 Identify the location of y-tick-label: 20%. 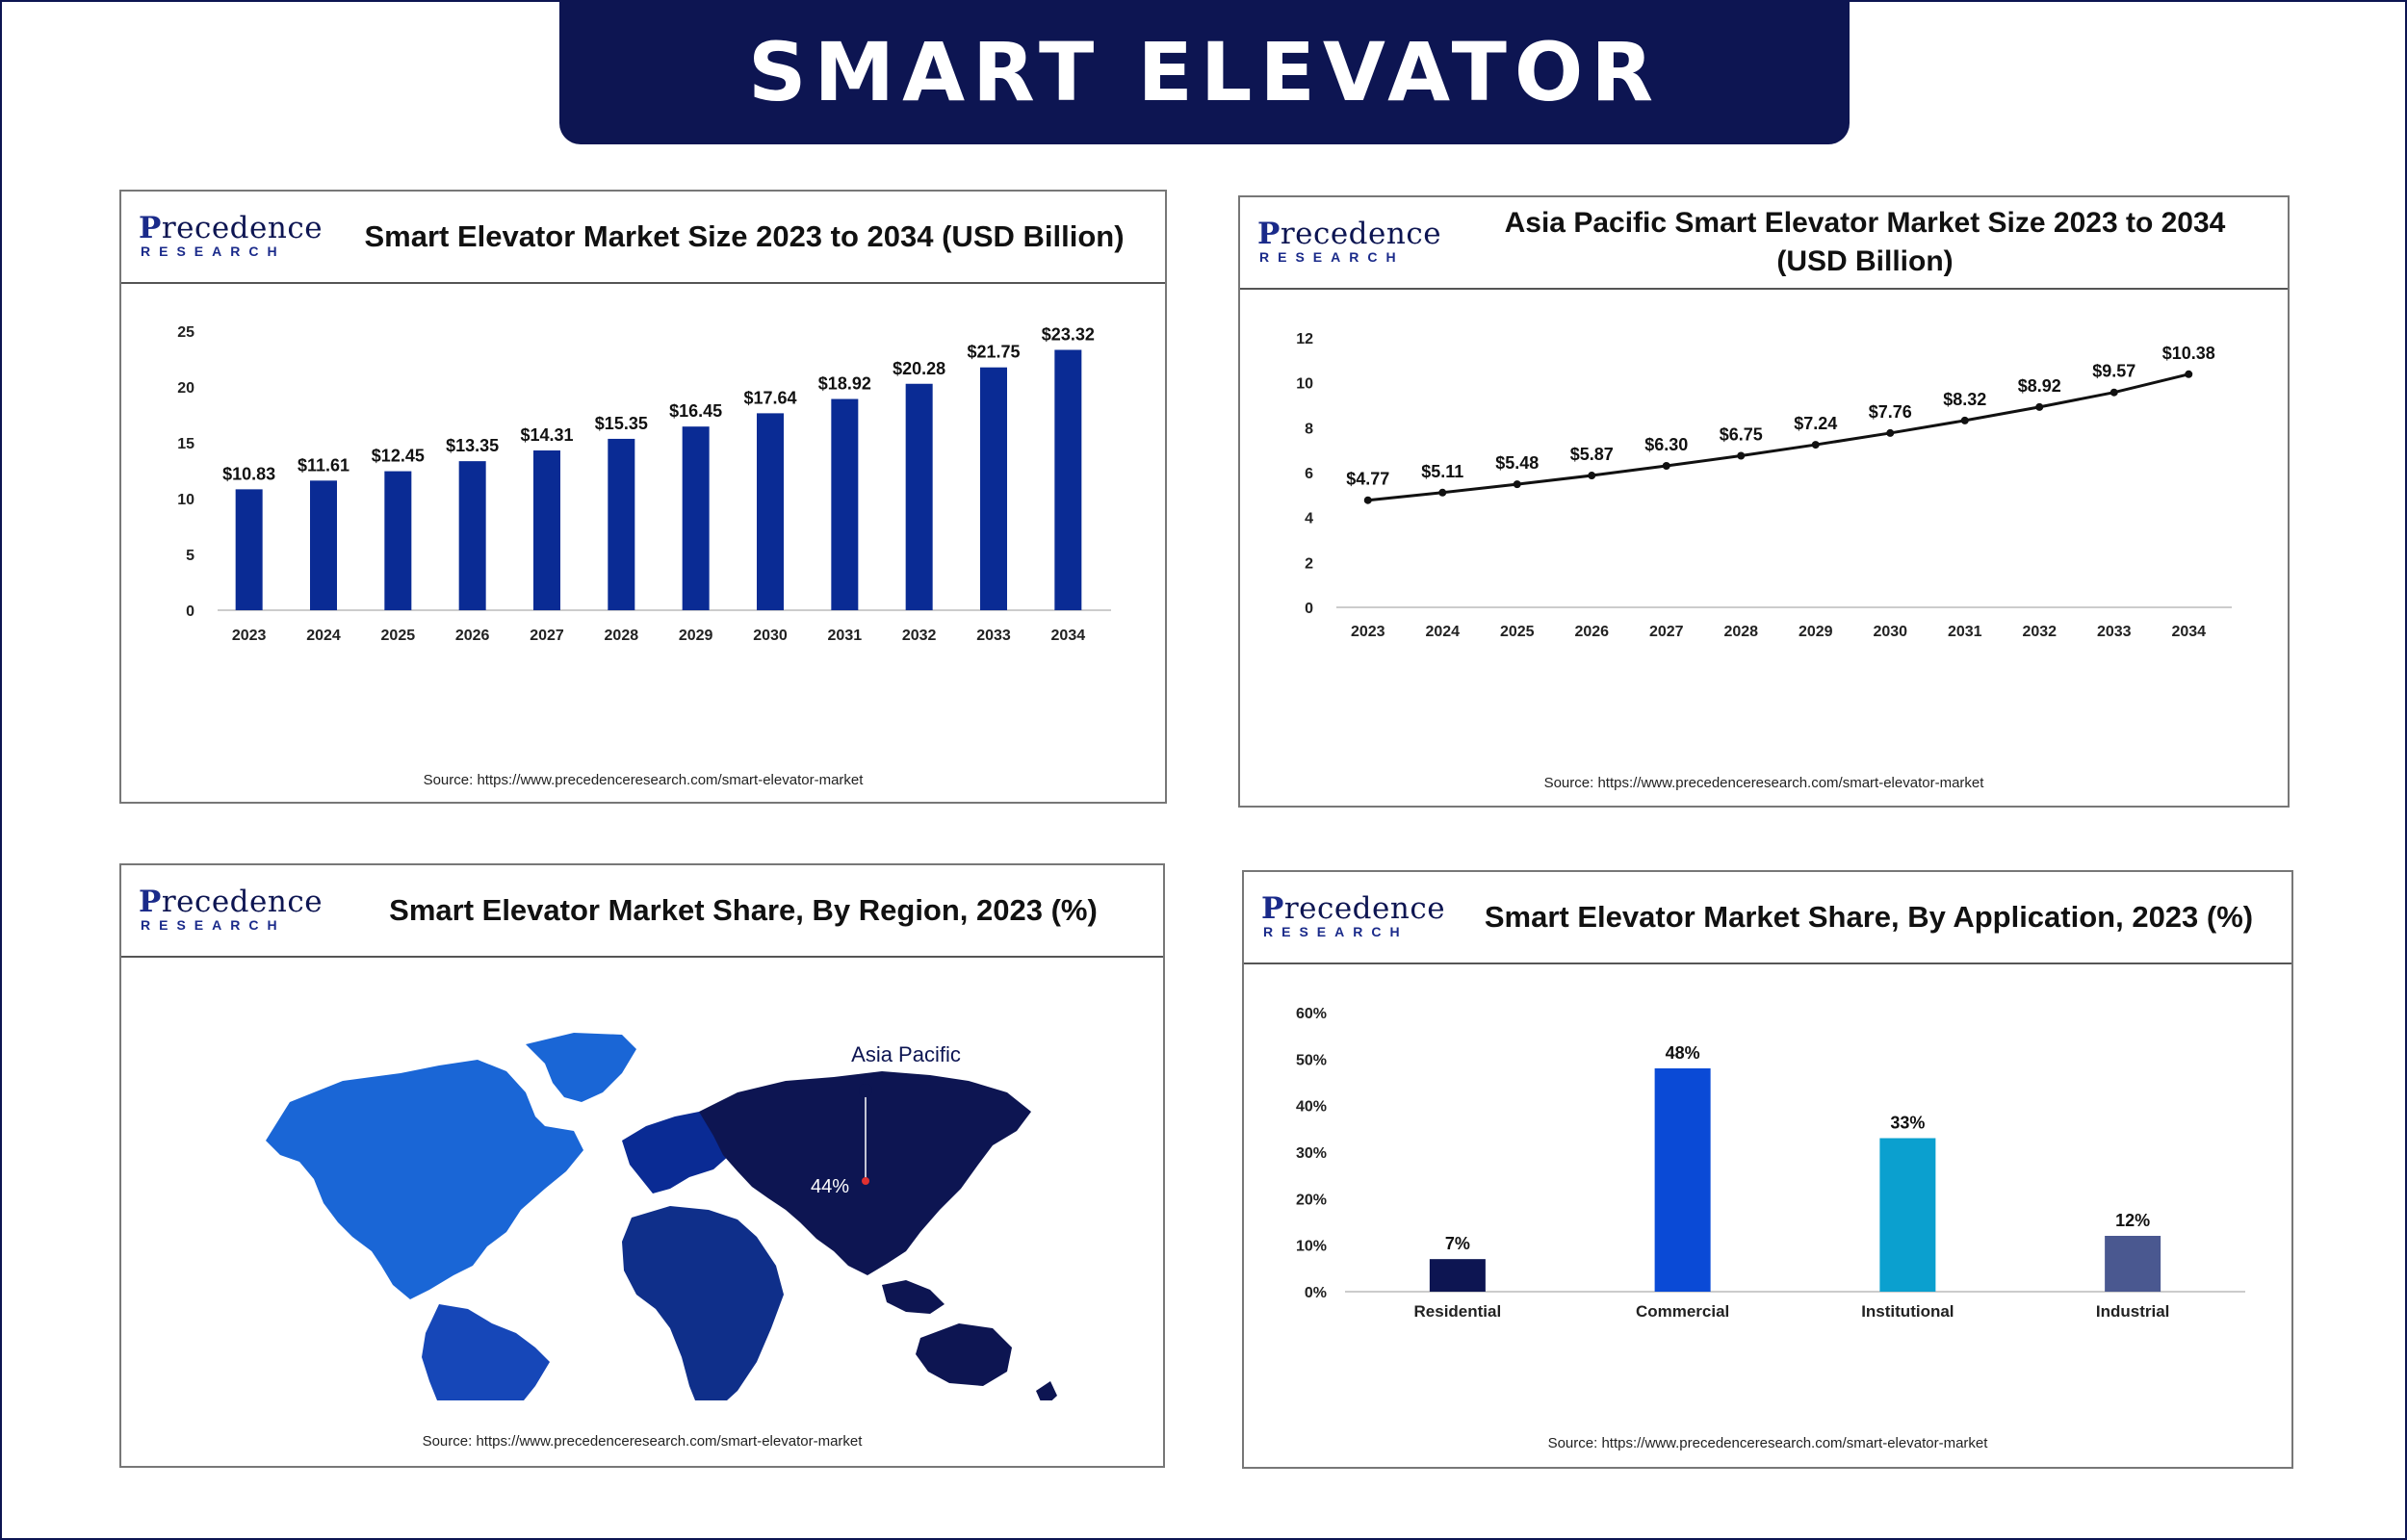
(1311, 1200).